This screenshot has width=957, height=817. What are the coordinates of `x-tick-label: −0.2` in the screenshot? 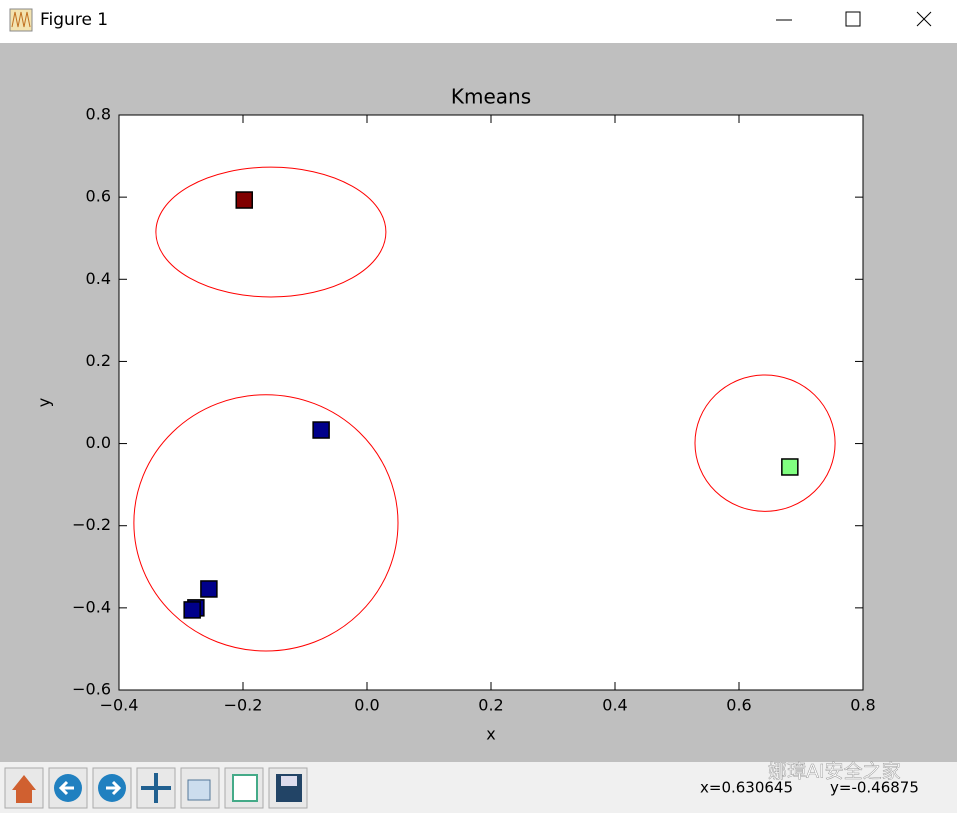 It's located at (243, 705).